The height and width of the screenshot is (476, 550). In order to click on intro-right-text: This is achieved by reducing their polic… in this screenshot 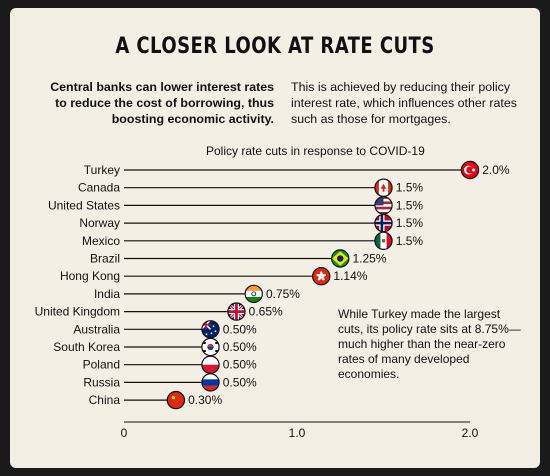, I will do `click(404, 103)`.